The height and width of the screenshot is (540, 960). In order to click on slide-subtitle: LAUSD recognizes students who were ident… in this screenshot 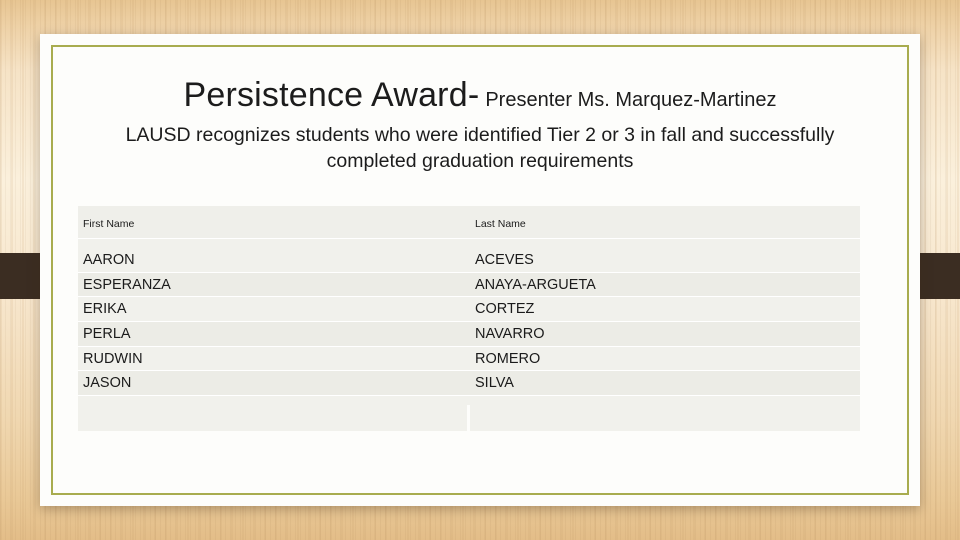, I will do `click(480, 148)`.